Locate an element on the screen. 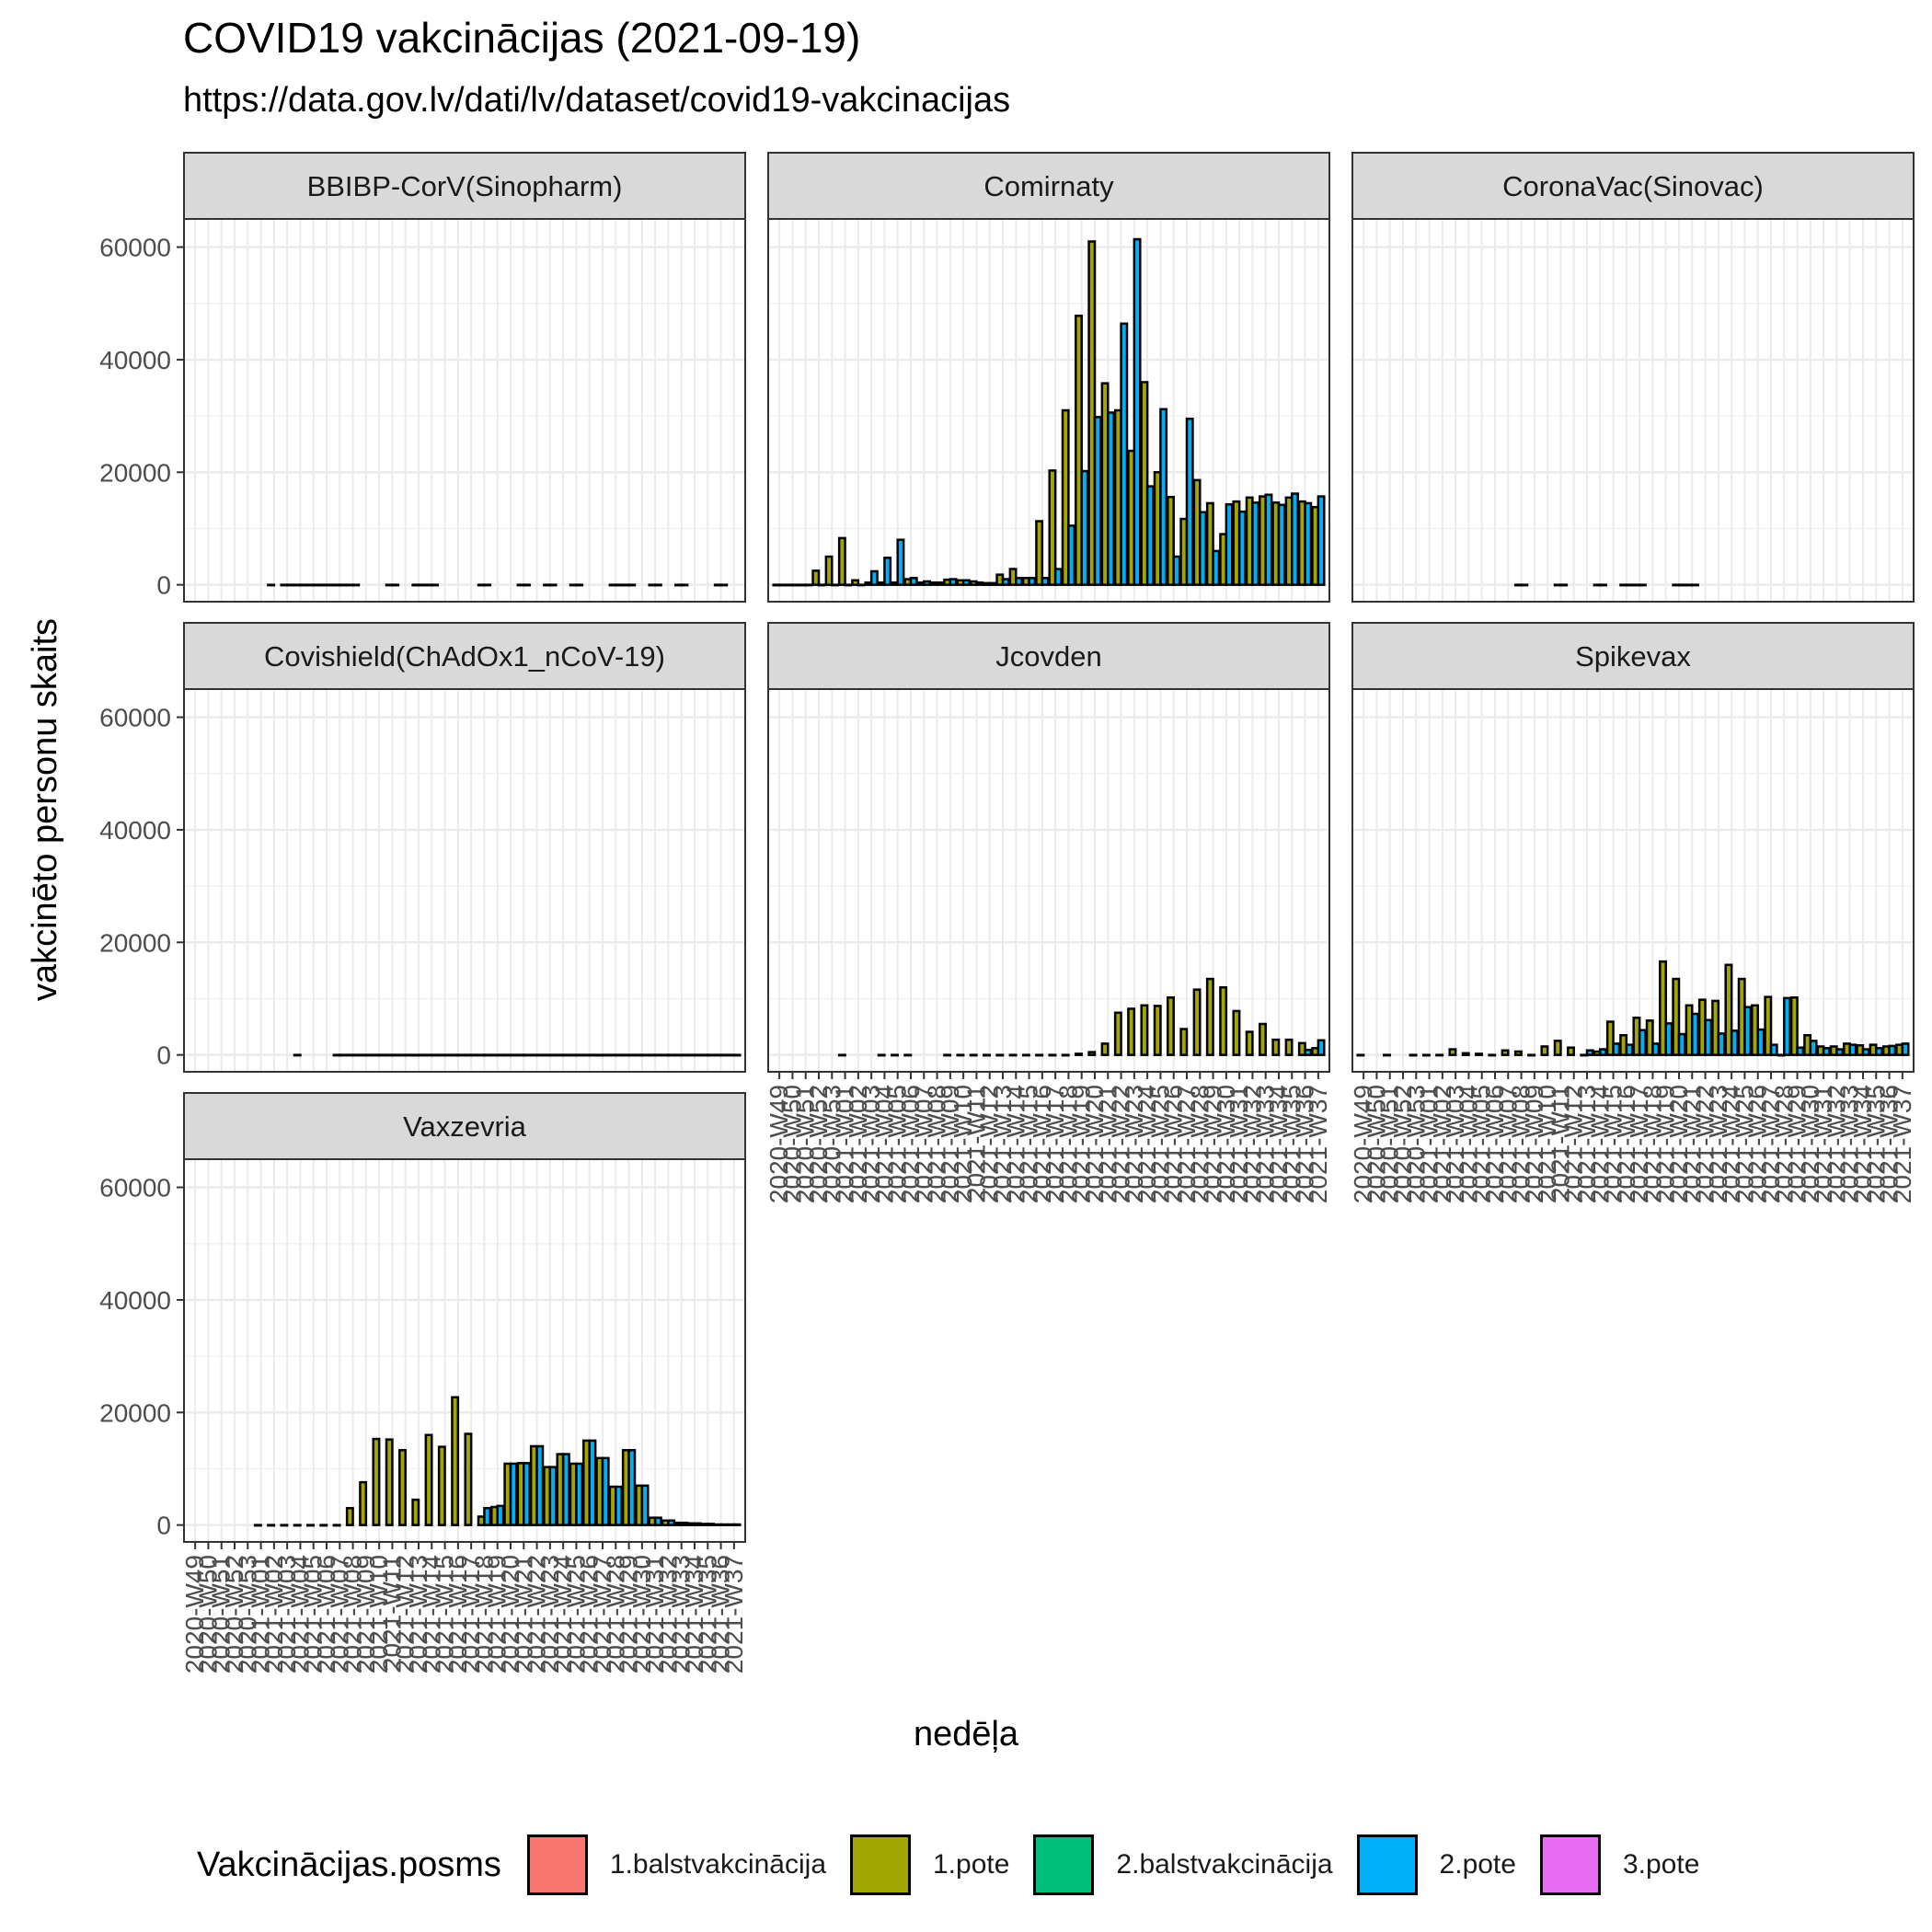  facet-strip-label: Covishield(ChAdOx1_nCoV-19) is located at coordinates (464, 656).